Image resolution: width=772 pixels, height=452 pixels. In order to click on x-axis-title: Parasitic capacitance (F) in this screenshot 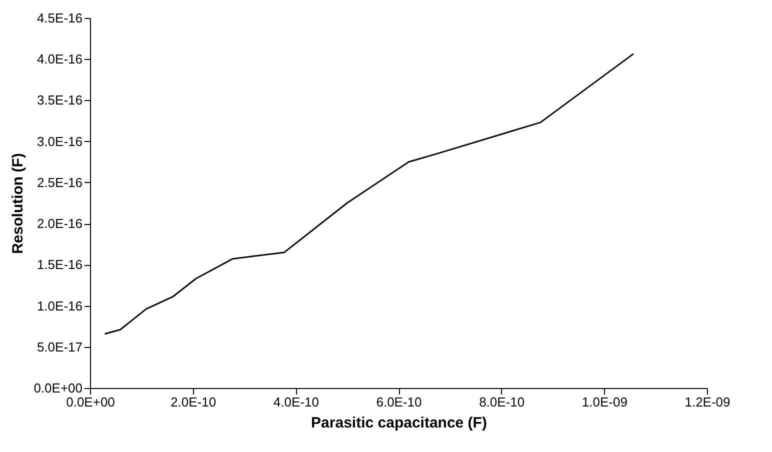, I will do `click(399, 423)`.